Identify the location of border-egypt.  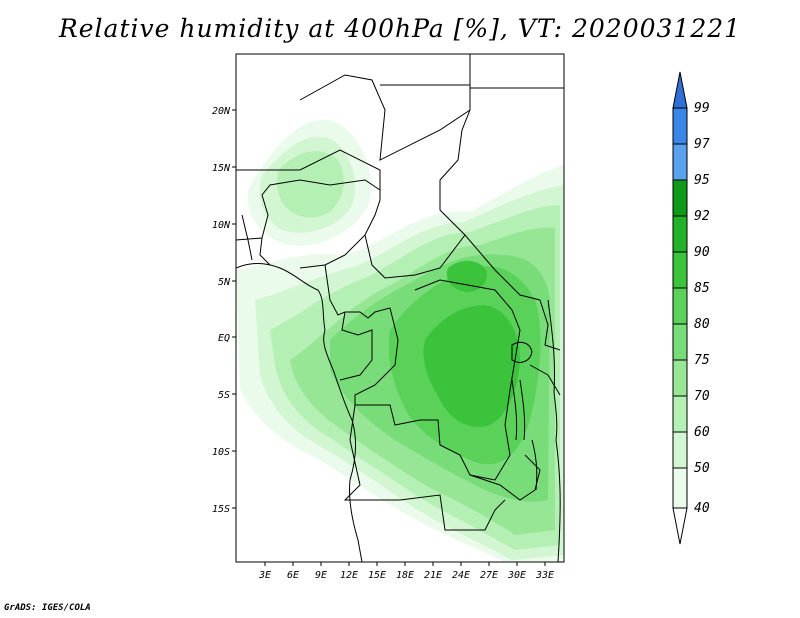
(472, 86).